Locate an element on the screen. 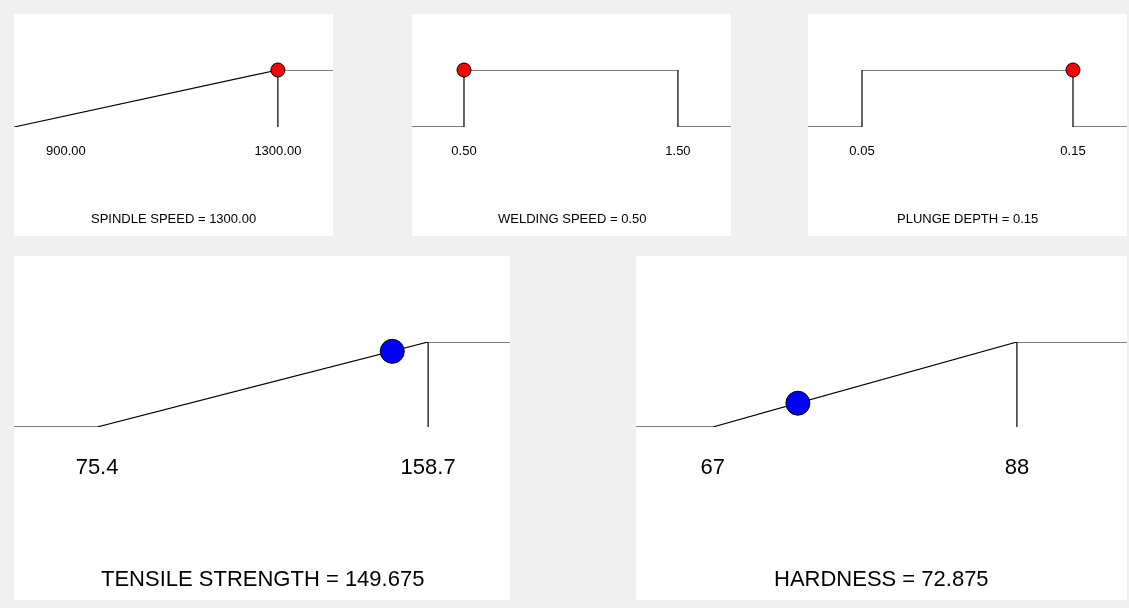 The height and width of the screenshot is (608, 1129). x-axis-title: PLUNGE DEPTH = 0.15 is located at coordinates (968, 218).